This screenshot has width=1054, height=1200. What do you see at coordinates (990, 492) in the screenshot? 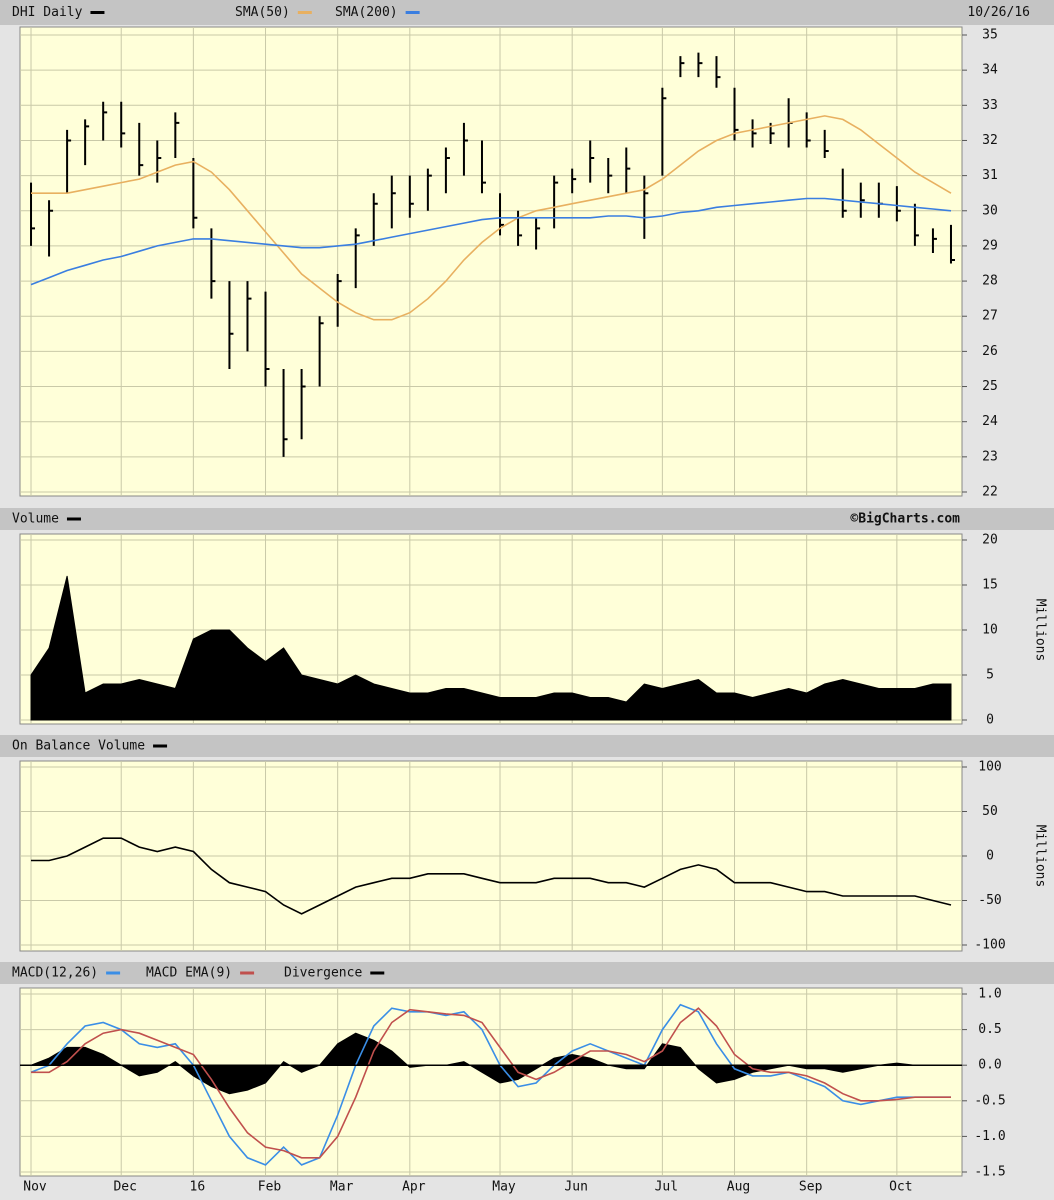
I see `y-tick-label: 22` at bounding box center [990, 492].